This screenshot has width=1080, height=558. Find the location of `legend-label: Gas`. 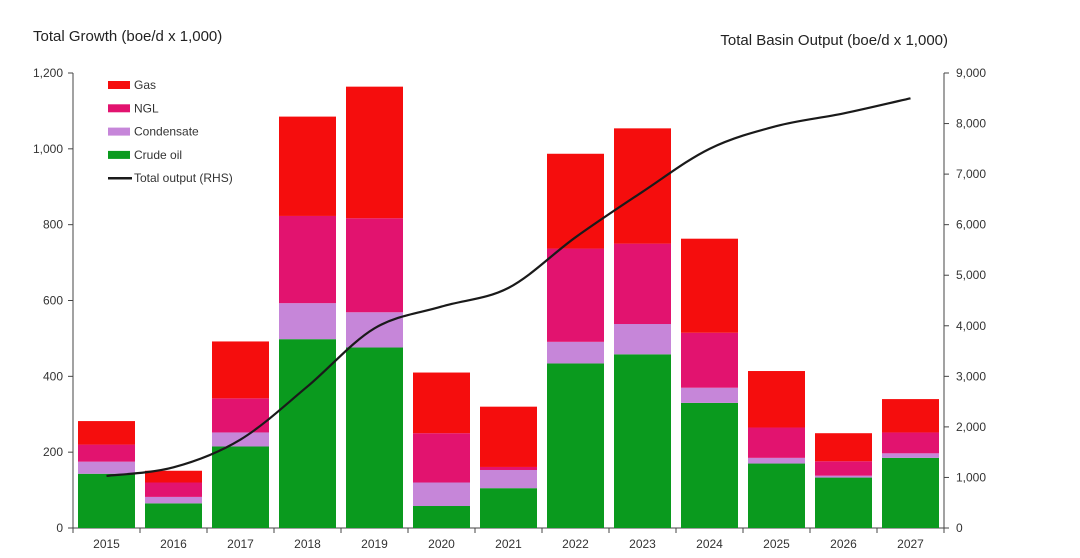

legend-label: Gas is located at coordinates (145, 85).